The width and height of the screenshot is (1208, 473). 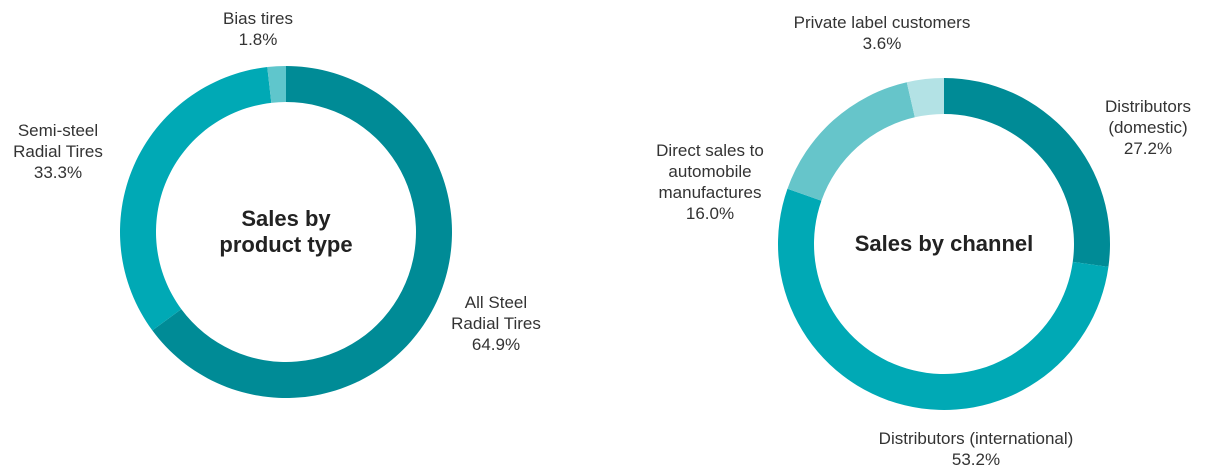 What do you see at coordinates (496, 313) in the screenshot?
I see `category-label: All Steel Radial Tires` at bounding box center [496, 313].